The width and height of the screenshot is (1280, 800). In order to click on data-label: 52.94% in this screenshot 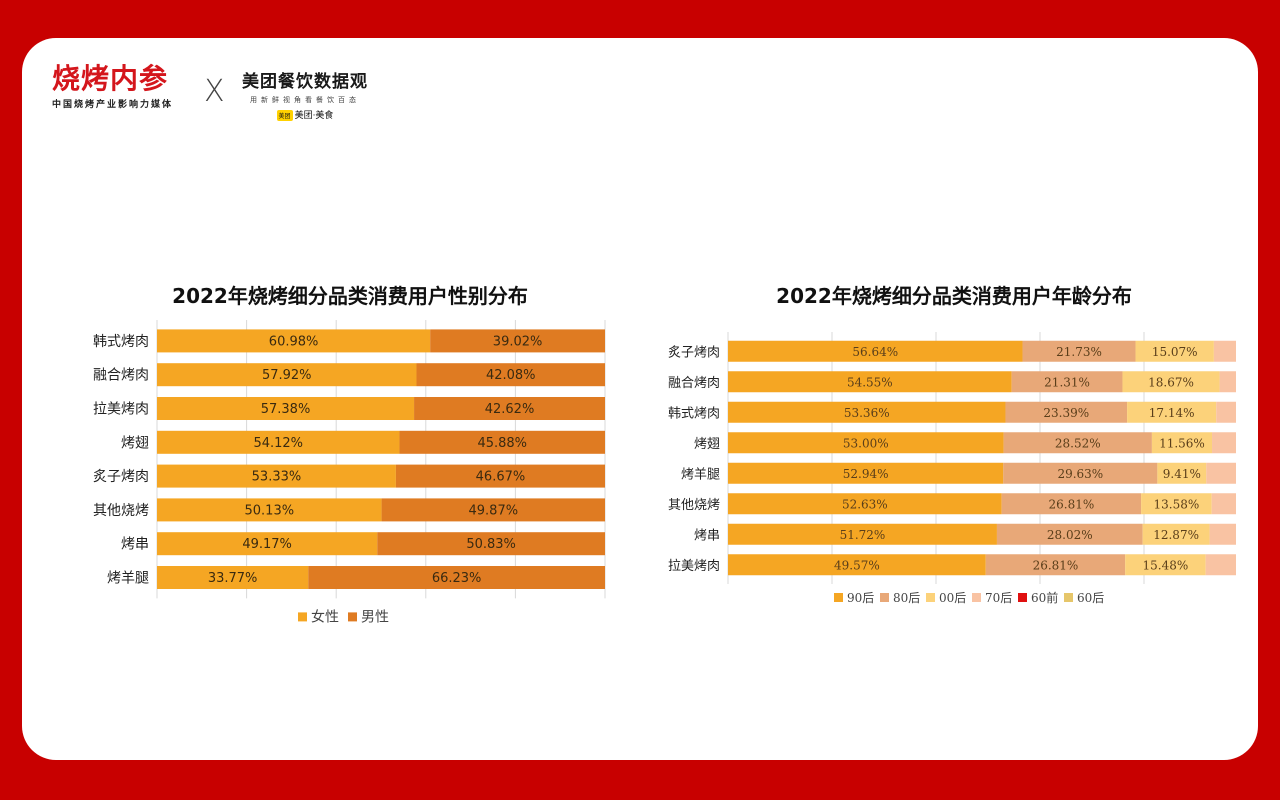, I will do `click(866, 474)`.